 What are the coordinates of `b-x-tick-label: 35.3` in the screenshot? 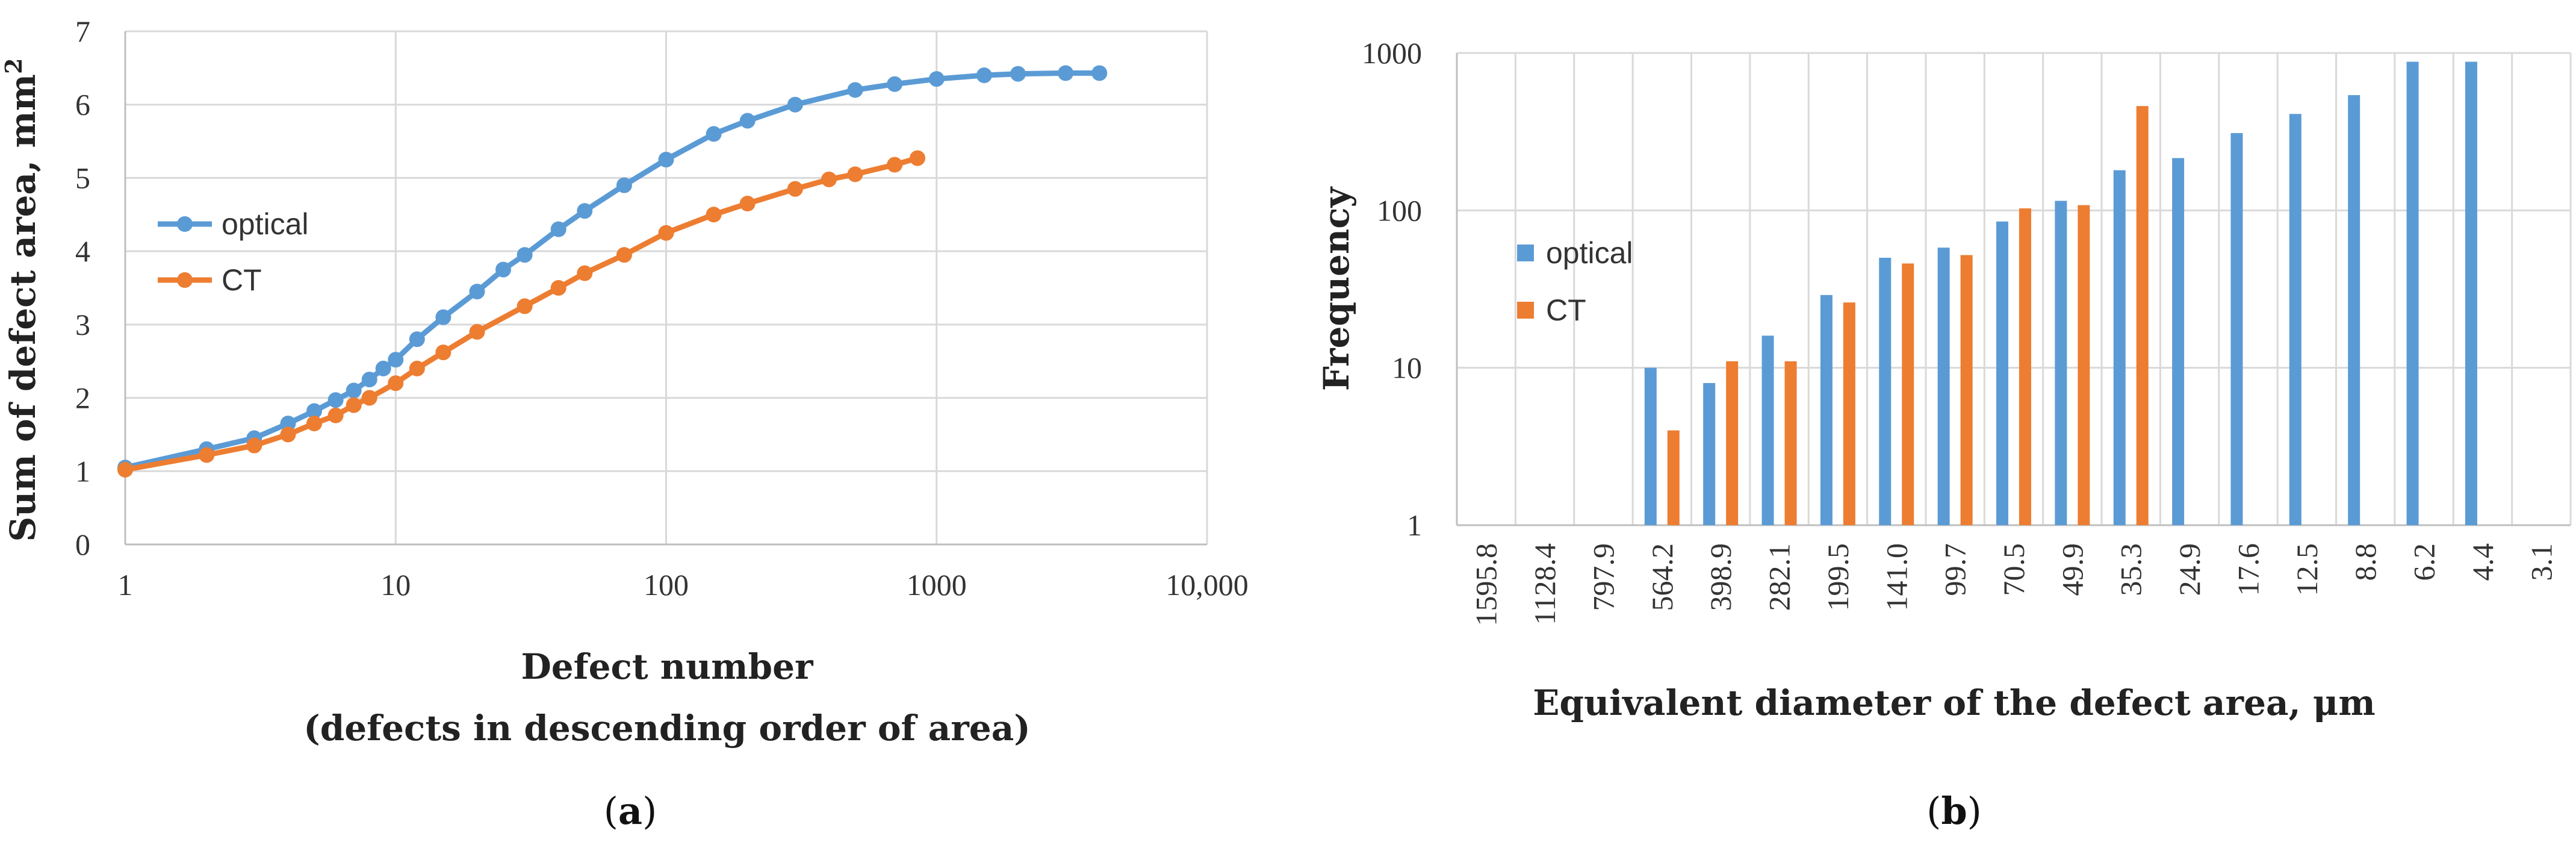 It's located at (2131, 569).